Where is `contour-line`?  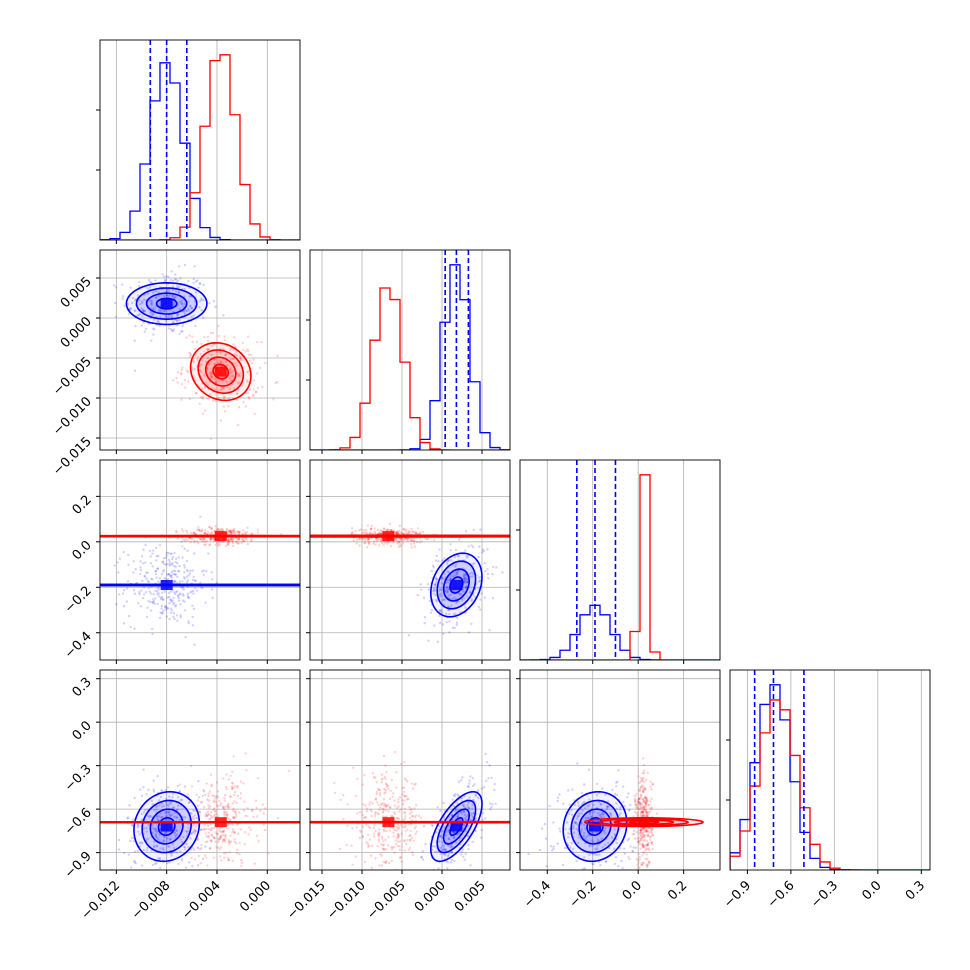
contour-line is located at coordinates (166, 303).